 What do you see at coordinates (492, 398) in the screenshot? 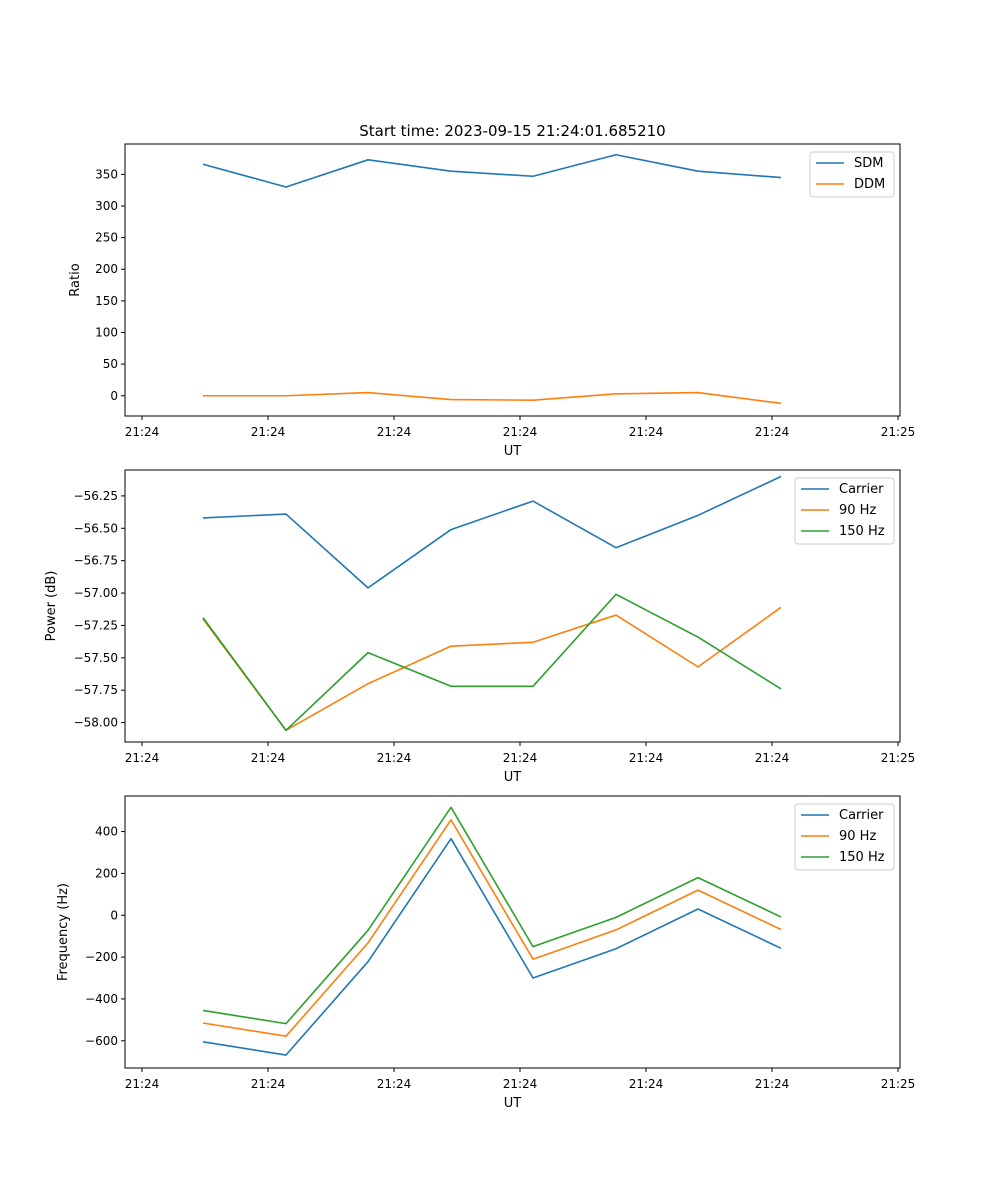
I see `series-line-ddm` at bounding box center [492, 398].